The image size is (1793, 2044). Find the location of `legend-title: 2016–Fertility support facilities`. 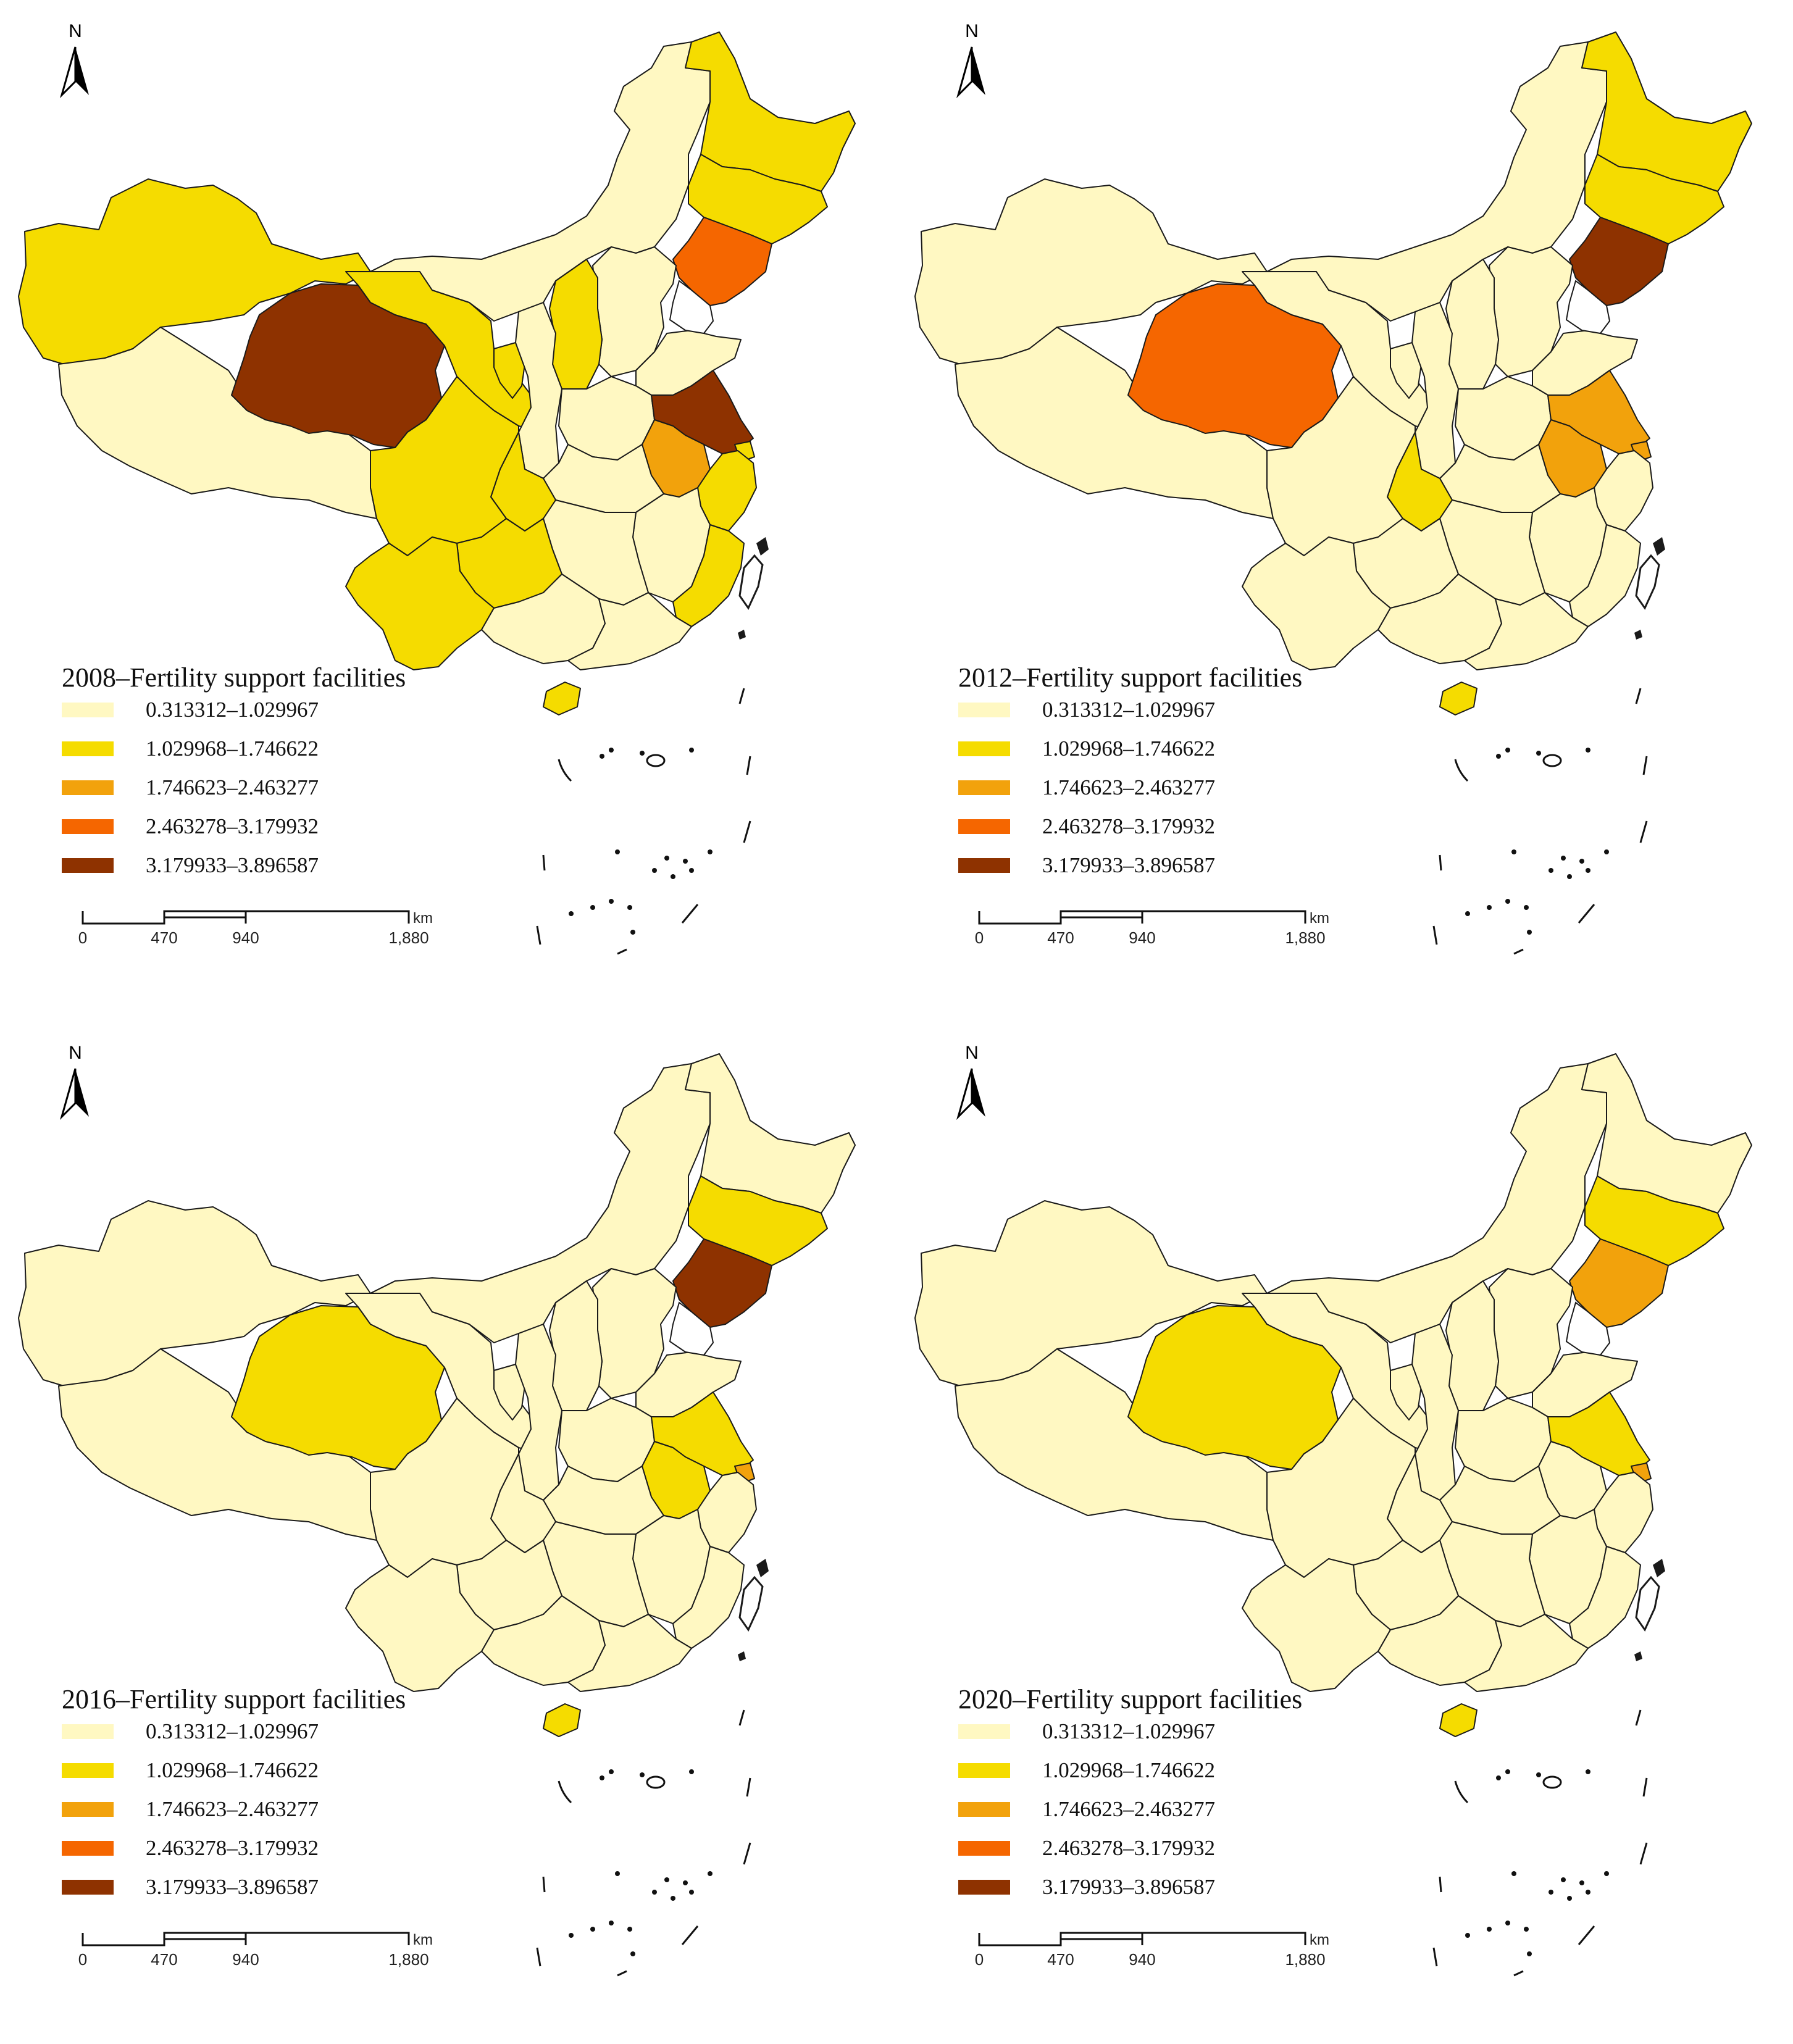

legend-title: 2016–Fertility support facilities is located at coordinates (234, 1699).